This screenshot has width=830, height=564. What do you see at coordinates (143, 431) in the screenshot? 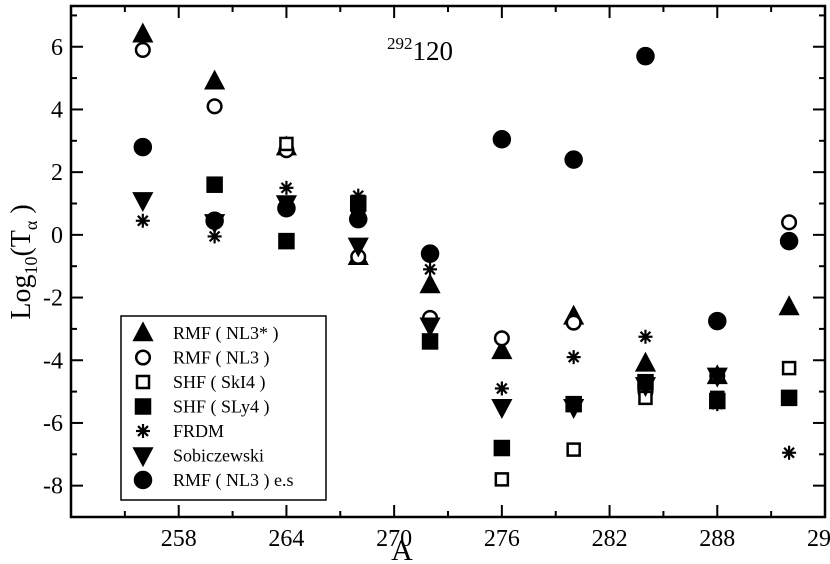
I see `legend-marker-frdm` at bounding box center [143, 431].